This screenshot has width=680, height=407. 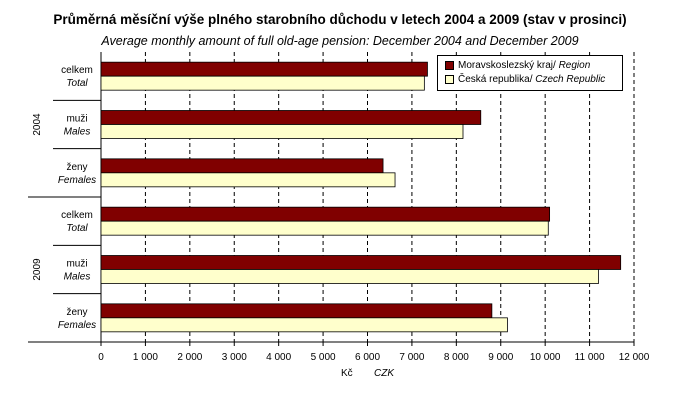 I want to click on legend-swatch-czech-republic, so click(x=449, y=79).